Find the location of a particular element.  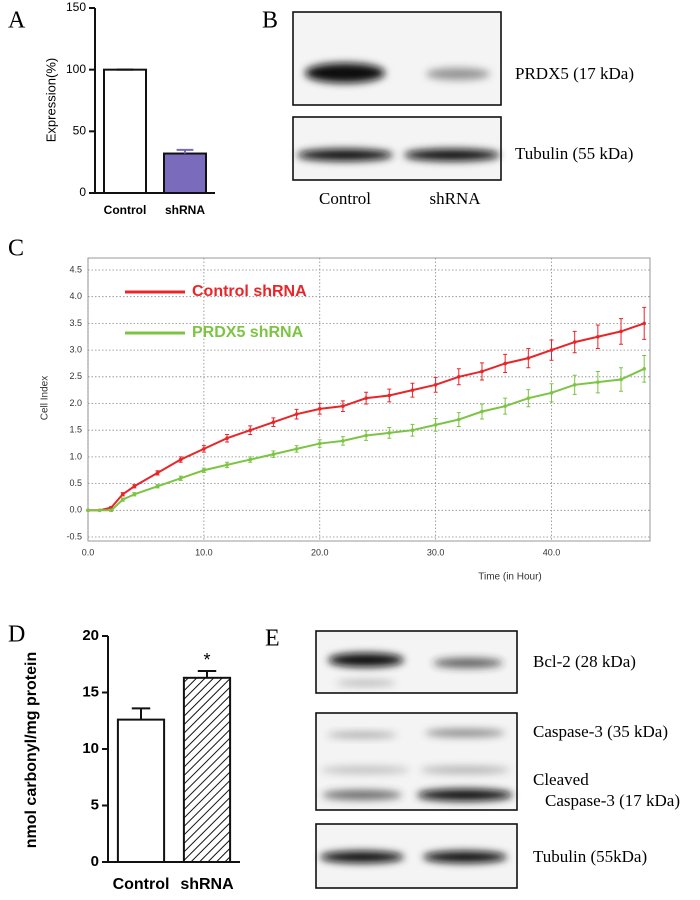

y-tick-label: 2.5 is located at coordinates (75, 376).